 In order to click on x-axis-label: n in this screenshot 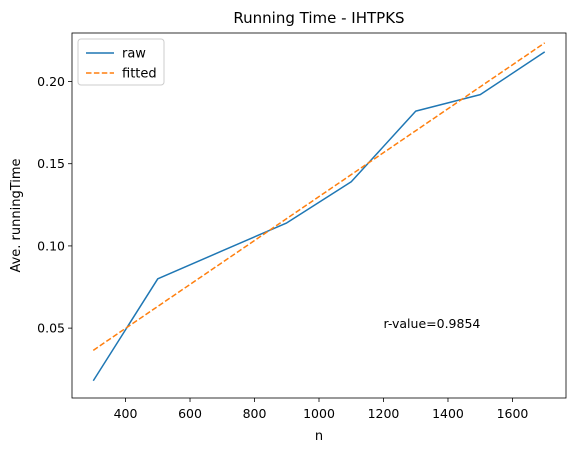, I will do `click(319, 436)`.